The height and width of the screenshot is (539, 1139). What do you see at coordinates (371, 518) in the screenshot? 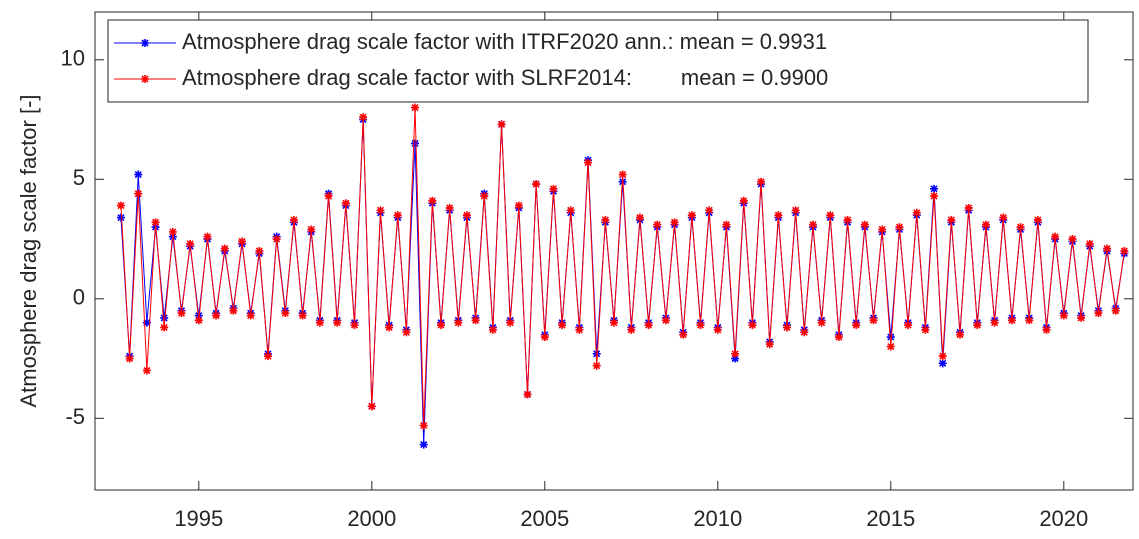
I see `x-tick-label: 2000` at bounding box center [371, 518].